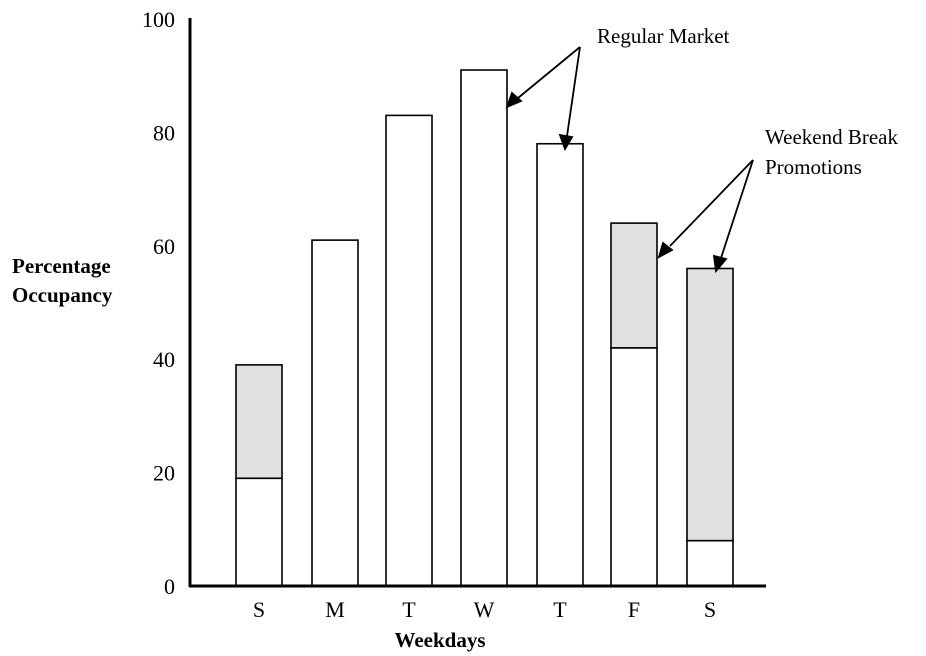 The height and width of the screenshot is (656, 926). Describe the element at coordinates (569, 99) in the screenshot. I see `arrow-regular-to-thursday` at that location.